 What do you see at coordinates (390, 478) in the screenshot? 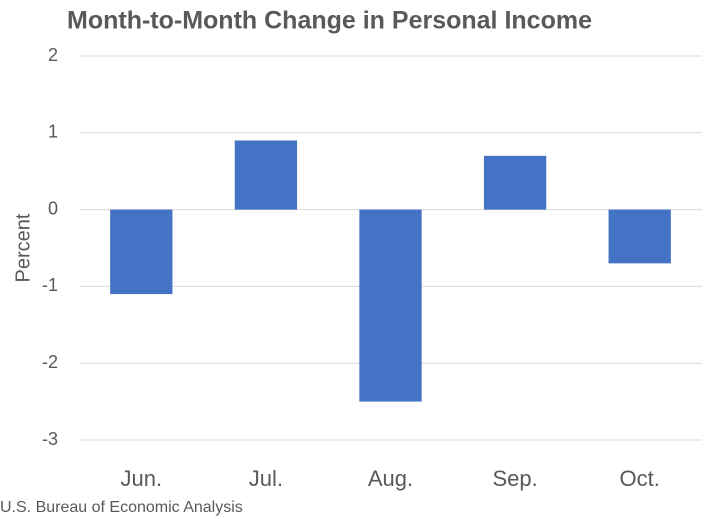
I see `x-tick-label: Aug.` at bounding box center [390, 478].